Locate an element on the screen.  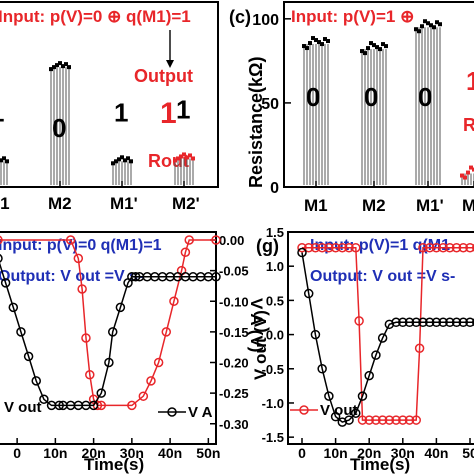
panel-c-ylabel: Resistance(kΩ) is located at coordinates (256, 122).